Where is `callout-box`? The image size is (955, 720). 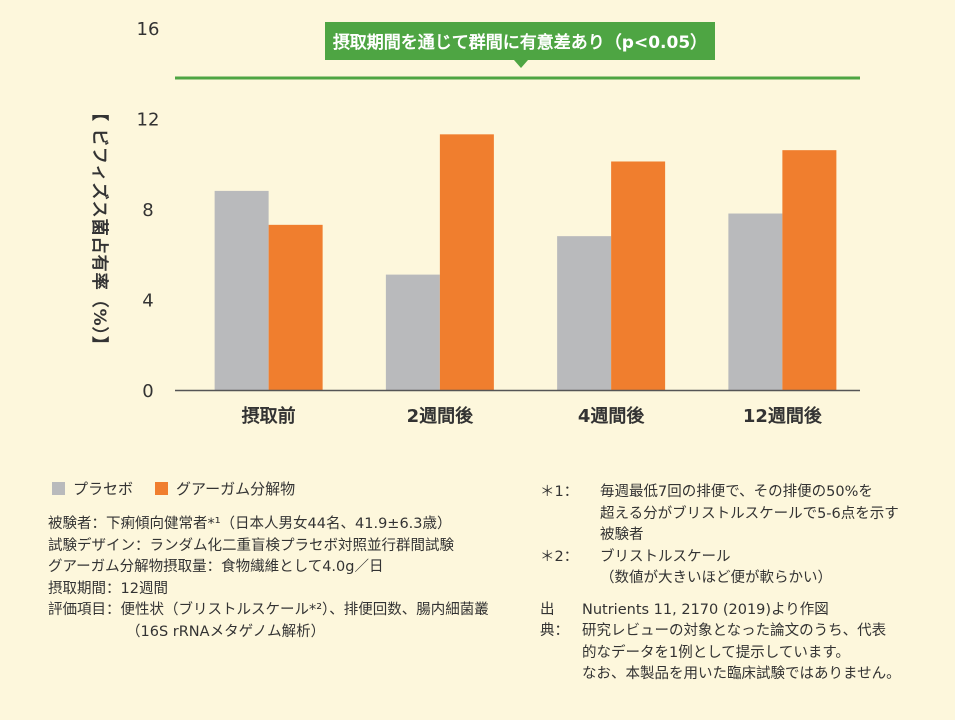 callout-box is located at coordinates (520, 45).